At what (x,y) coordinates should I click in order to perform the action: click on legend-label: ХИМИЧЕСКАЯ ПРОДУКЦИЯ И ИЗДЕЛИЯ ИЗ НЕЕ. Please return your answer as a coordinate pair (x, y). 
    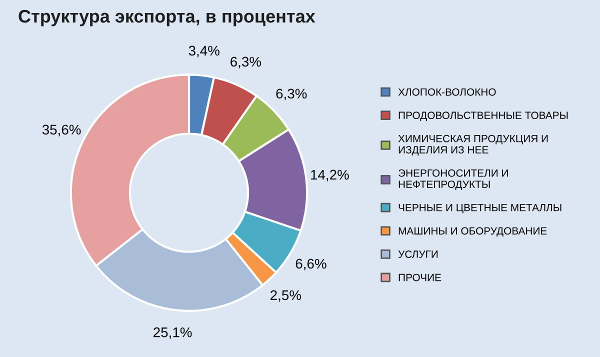
    Looking at the image, I should click on (473, 145).